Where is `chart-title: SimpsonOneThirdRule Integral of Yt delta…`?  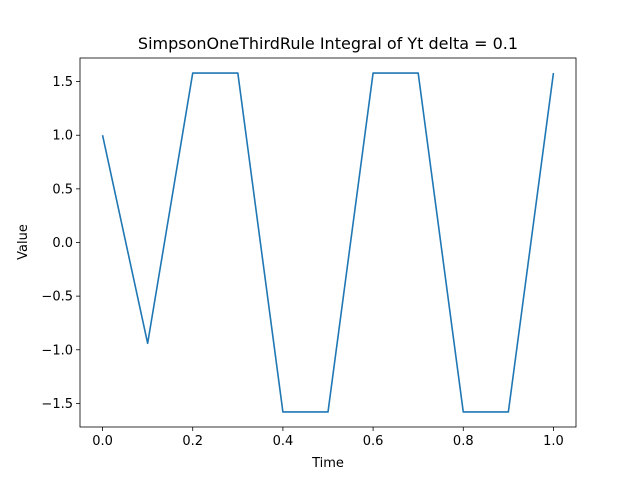 chart-title: SimpsonOneThirdRule Integral of Yt delta… is located at coordinates (328, 43).